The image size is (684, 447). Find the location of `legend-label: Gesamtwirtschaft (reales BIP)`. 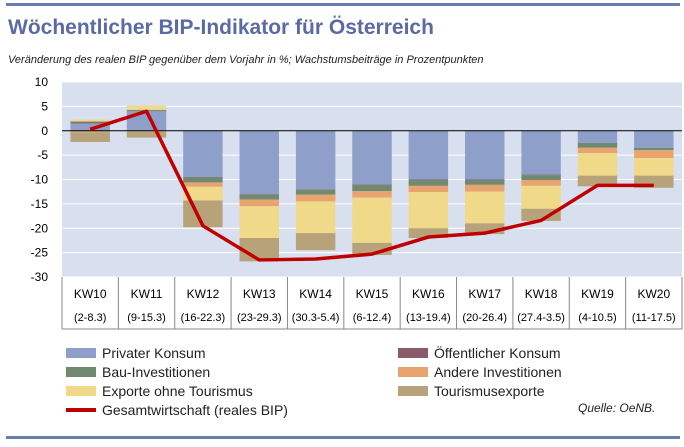

legend-label: Gesamtwirtschaft (reales BIP) is located at coordinates (195, 410).